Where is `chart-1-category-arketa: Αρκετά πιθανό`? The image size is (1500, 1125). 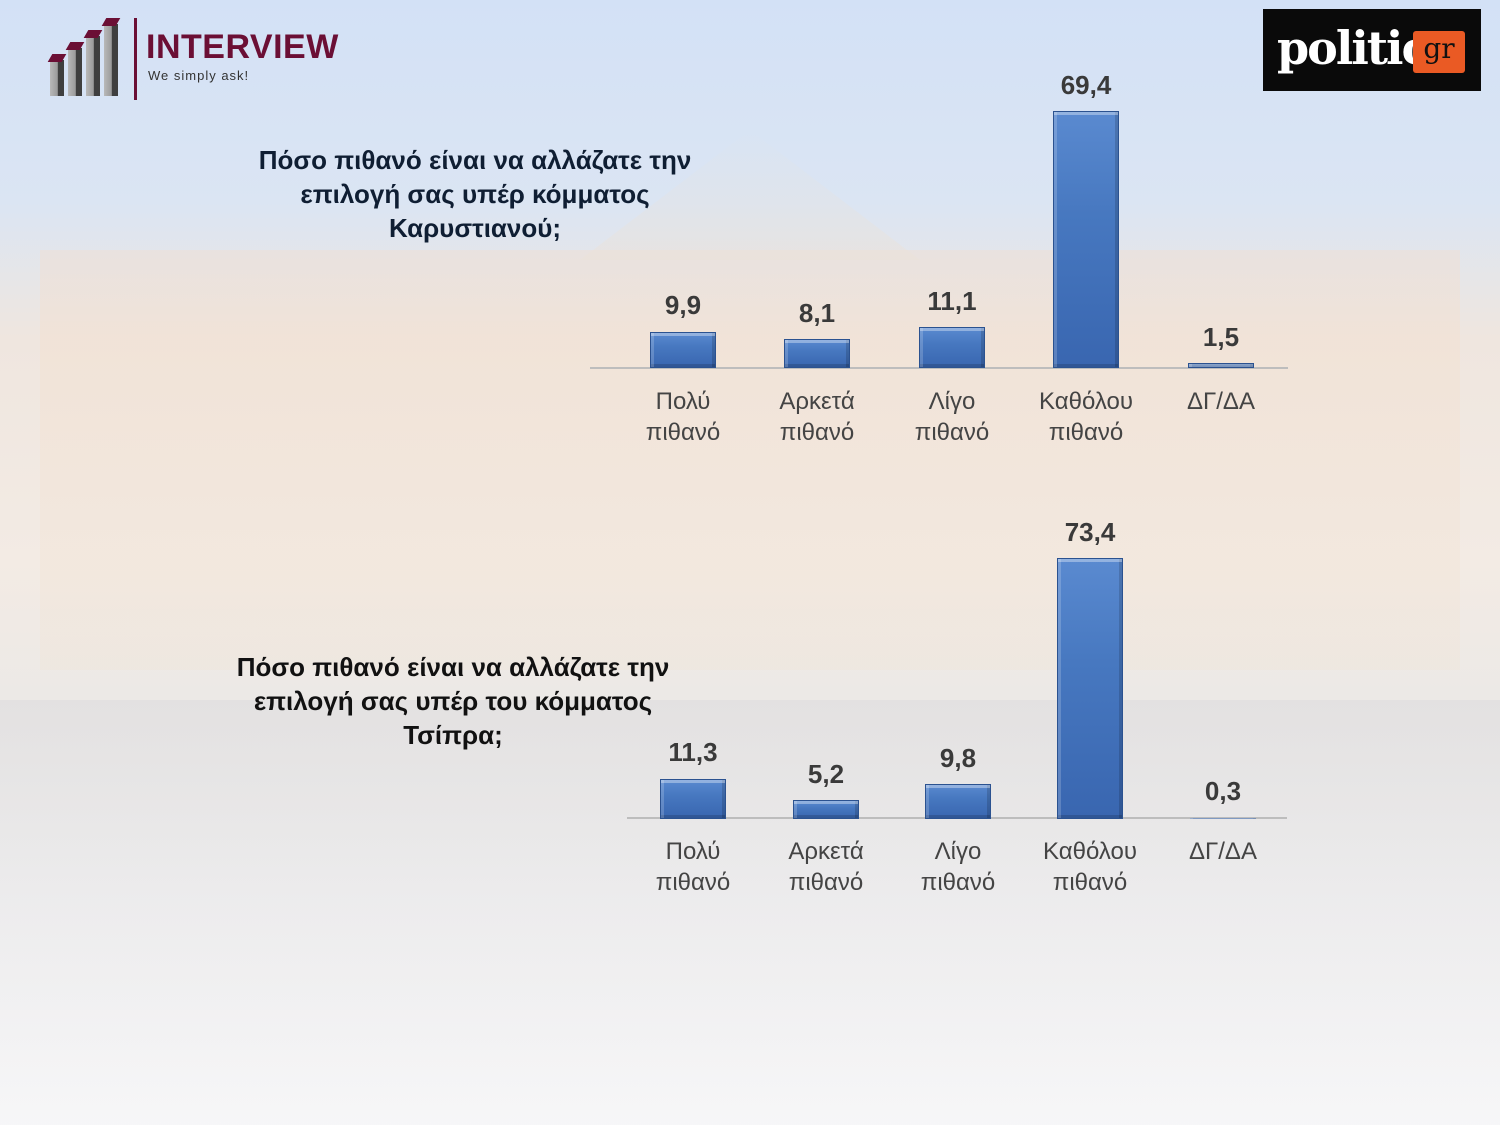
chart-1-category-arketa: Αρκετά πιθανό is located at coordinates (817, 417).